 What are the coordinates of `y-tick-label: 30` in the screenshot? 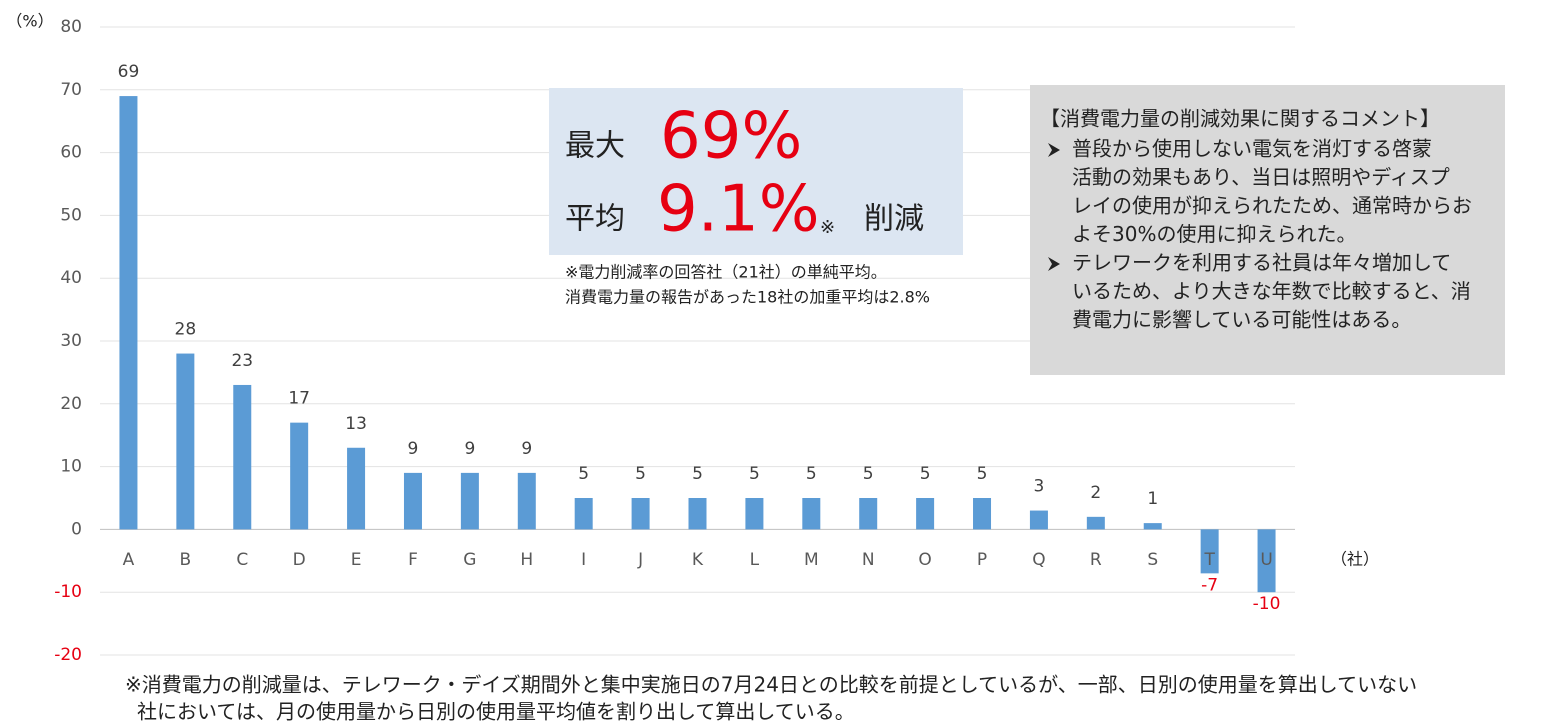 It's located at (71, 341).